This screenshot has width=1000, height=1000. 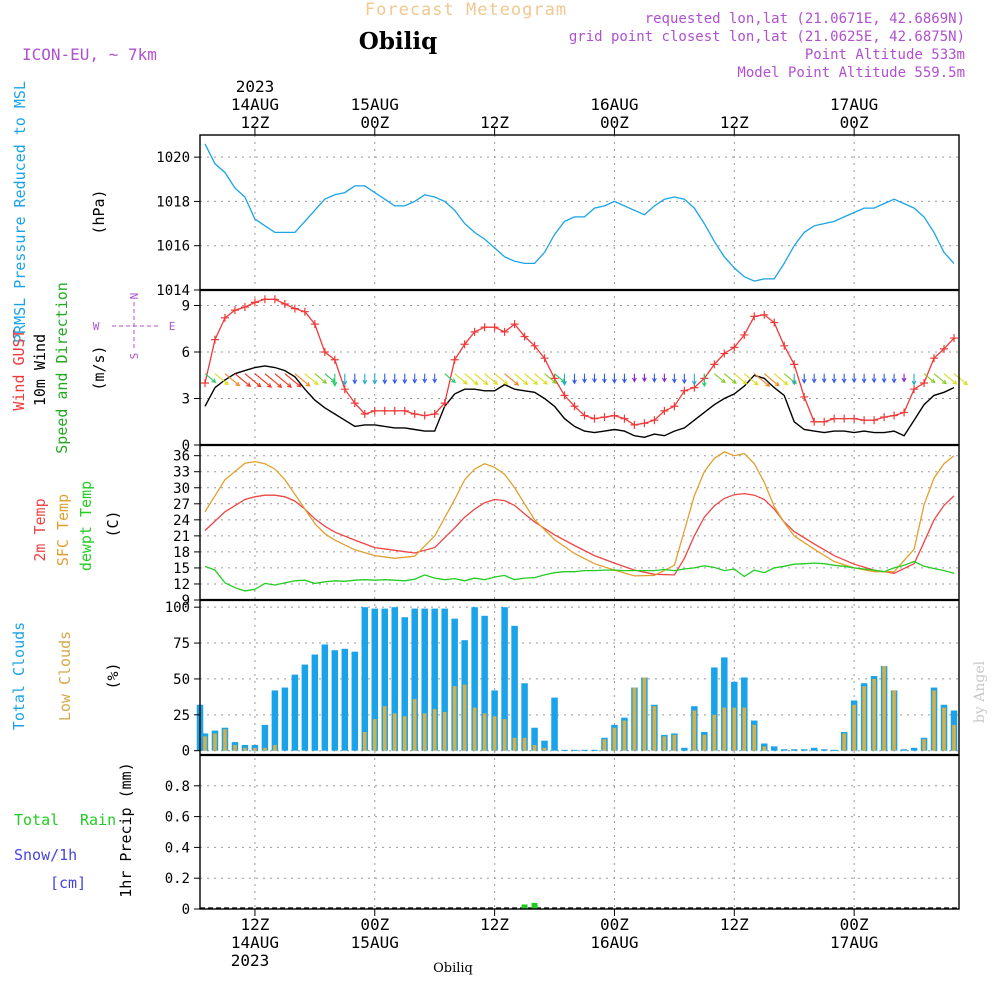 What do you see at coordinates (980, 691) in the screenshot?
I see `watermark: by Angel` at bounding box center [980, 691].